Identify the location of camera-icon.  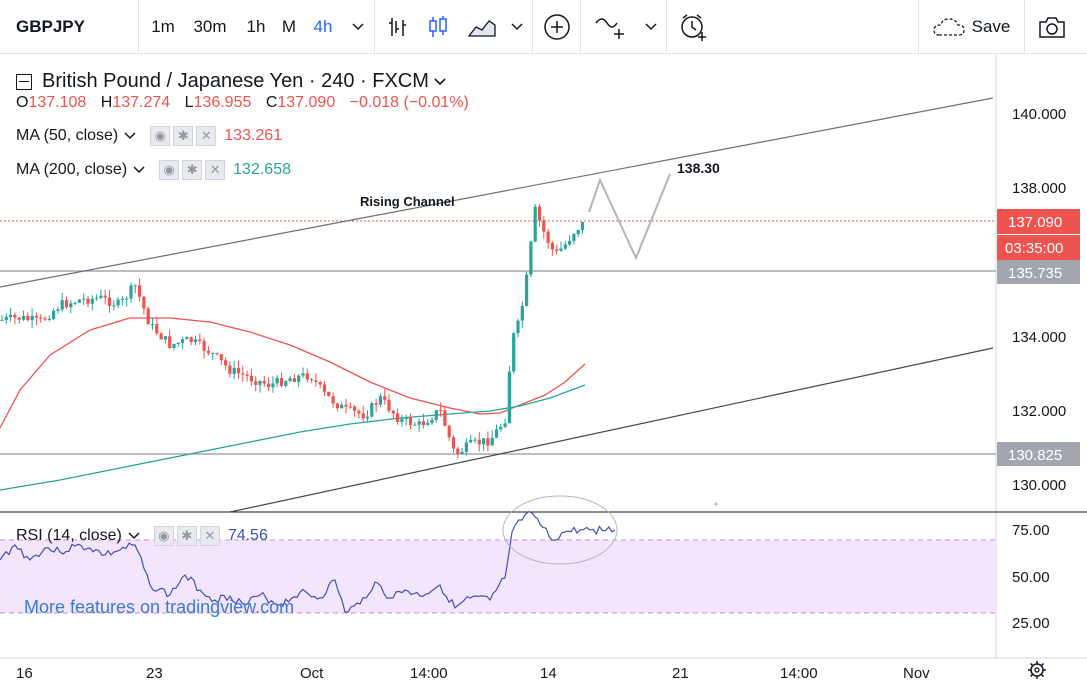
(1052, 27).